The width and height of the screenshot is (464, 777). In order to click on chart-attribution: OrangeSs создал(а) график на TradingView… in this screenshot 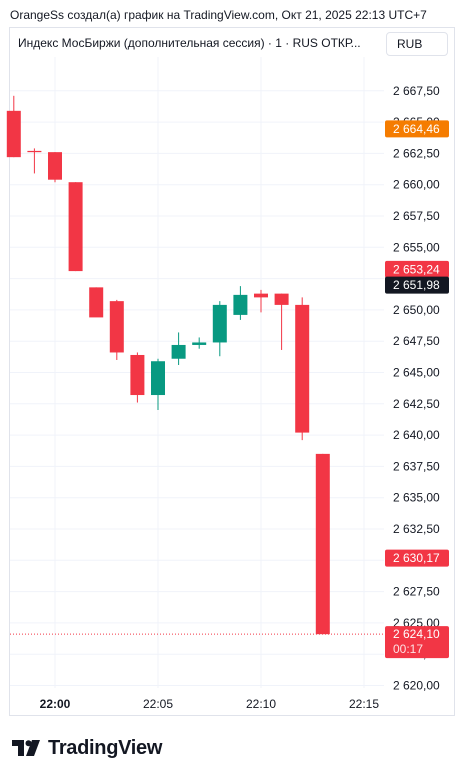, I will do `click(218, 15)`.